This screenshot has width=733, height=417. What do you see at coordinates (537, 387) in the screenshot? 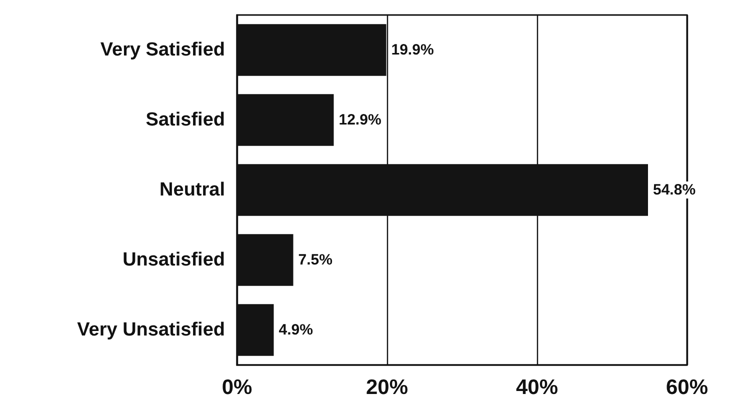
I see `x-tick-label: 40%` at bounding box center [537, 387].